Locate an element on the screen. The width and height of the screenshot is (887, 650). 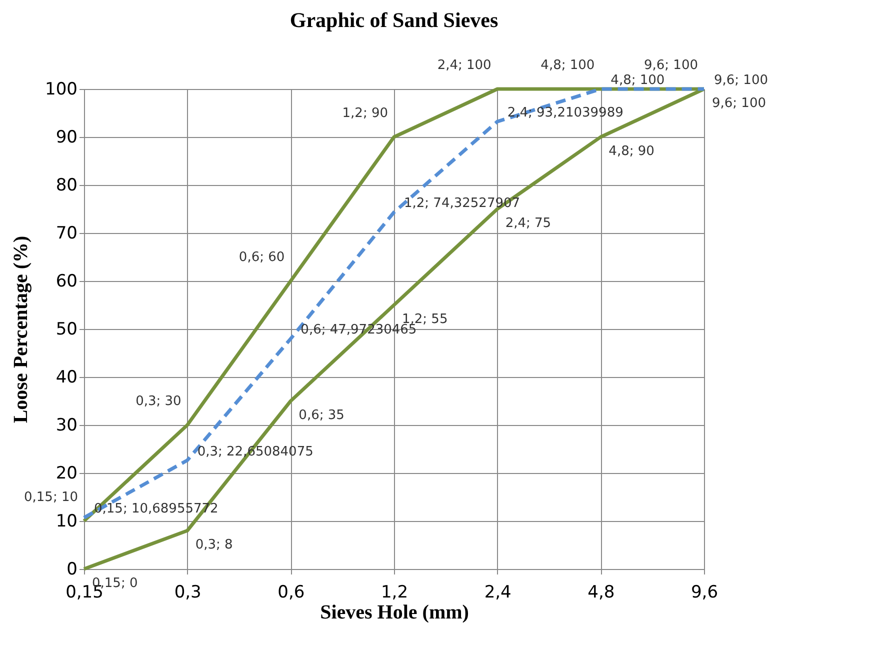
data-label: 1,2; 90 is located at coordinates (365, 113).